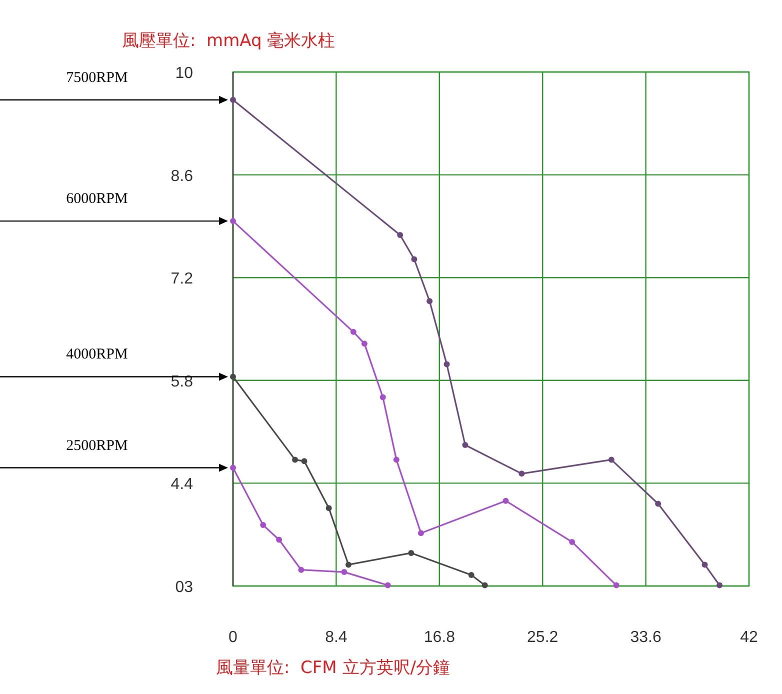 This screenshot has width=782, height=694. What do you see at coordinates (749, 637) in the screenshot?
I see `x-tick-label: 42` at bounding box center [749, 637].